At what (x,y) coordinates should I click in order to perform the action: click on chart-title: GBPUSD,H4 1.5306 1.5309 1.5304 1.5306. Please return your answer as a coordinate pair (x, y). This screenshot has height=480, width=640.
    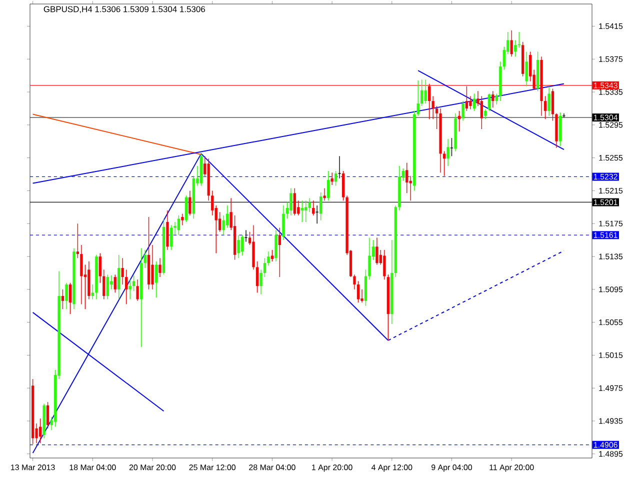
    Looking at the image, I should click on (124, 10).